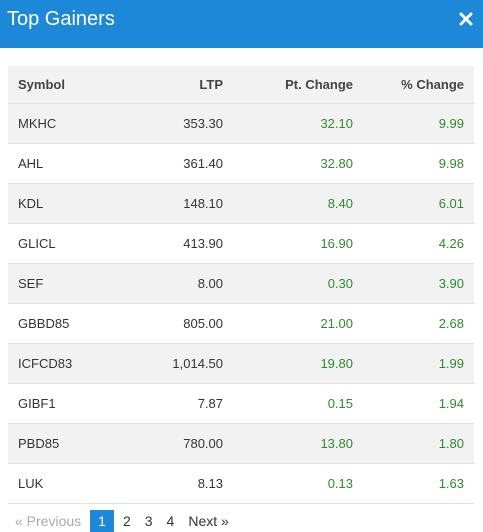 The height and width of the screenshot is (532, 483). What do you see at coordinates (336, 163) in the screenshot?
I see `pt-change-cell: 32.80` at bounding box center [336, 163].